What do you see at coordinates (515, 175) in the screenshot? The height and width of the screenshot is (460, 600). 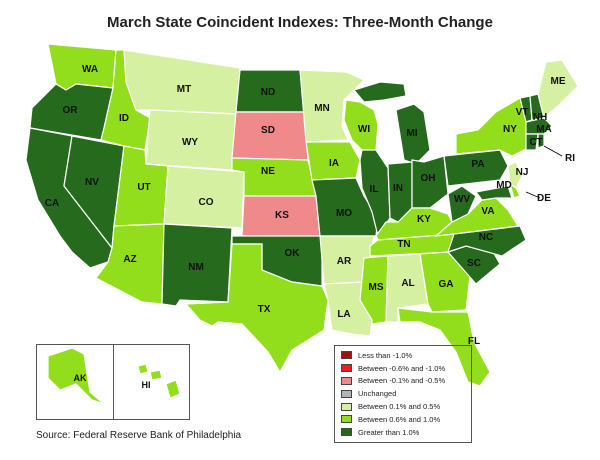 I see `state-nj` at bounding box center [515, 175].